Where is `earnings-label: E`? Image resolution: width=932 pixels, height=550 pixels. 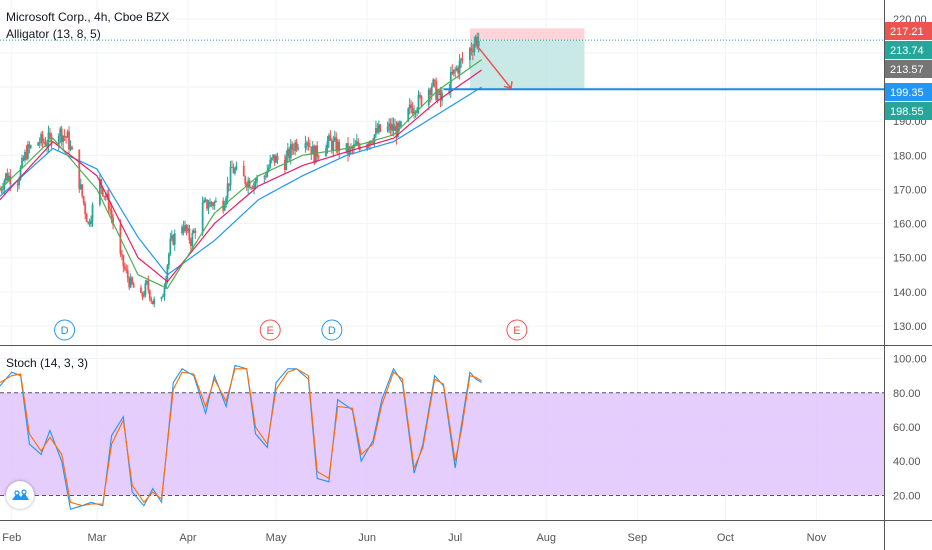 earnings-label: E is located at coordinates (516, 331).